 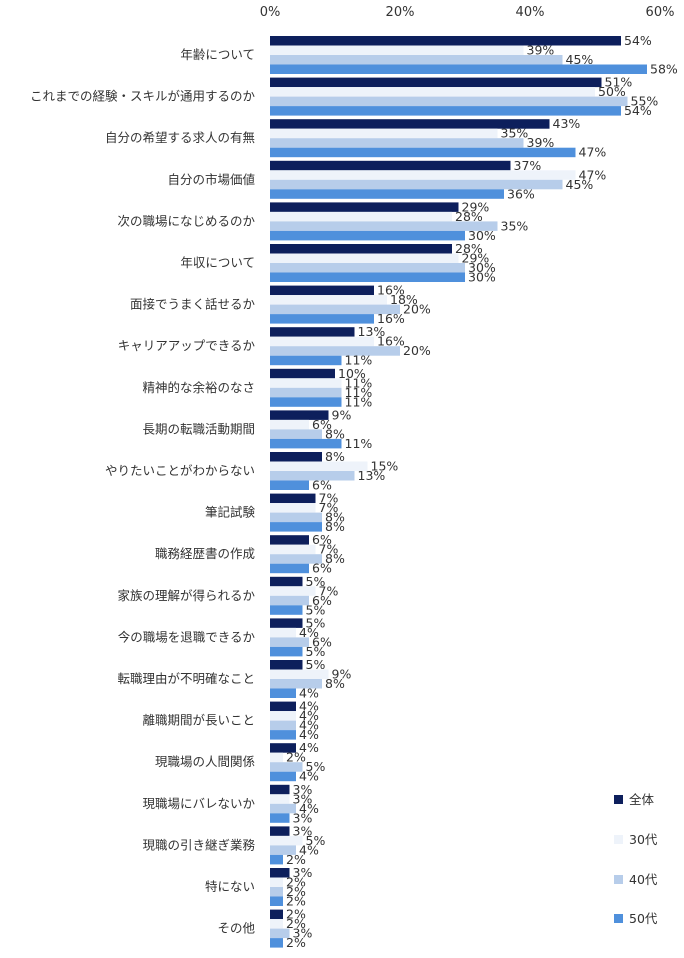 What do you see at coordinates (270, 12) in the screenshot?
I see `x-tick-label: 0%` at bounding box center [270, 12].